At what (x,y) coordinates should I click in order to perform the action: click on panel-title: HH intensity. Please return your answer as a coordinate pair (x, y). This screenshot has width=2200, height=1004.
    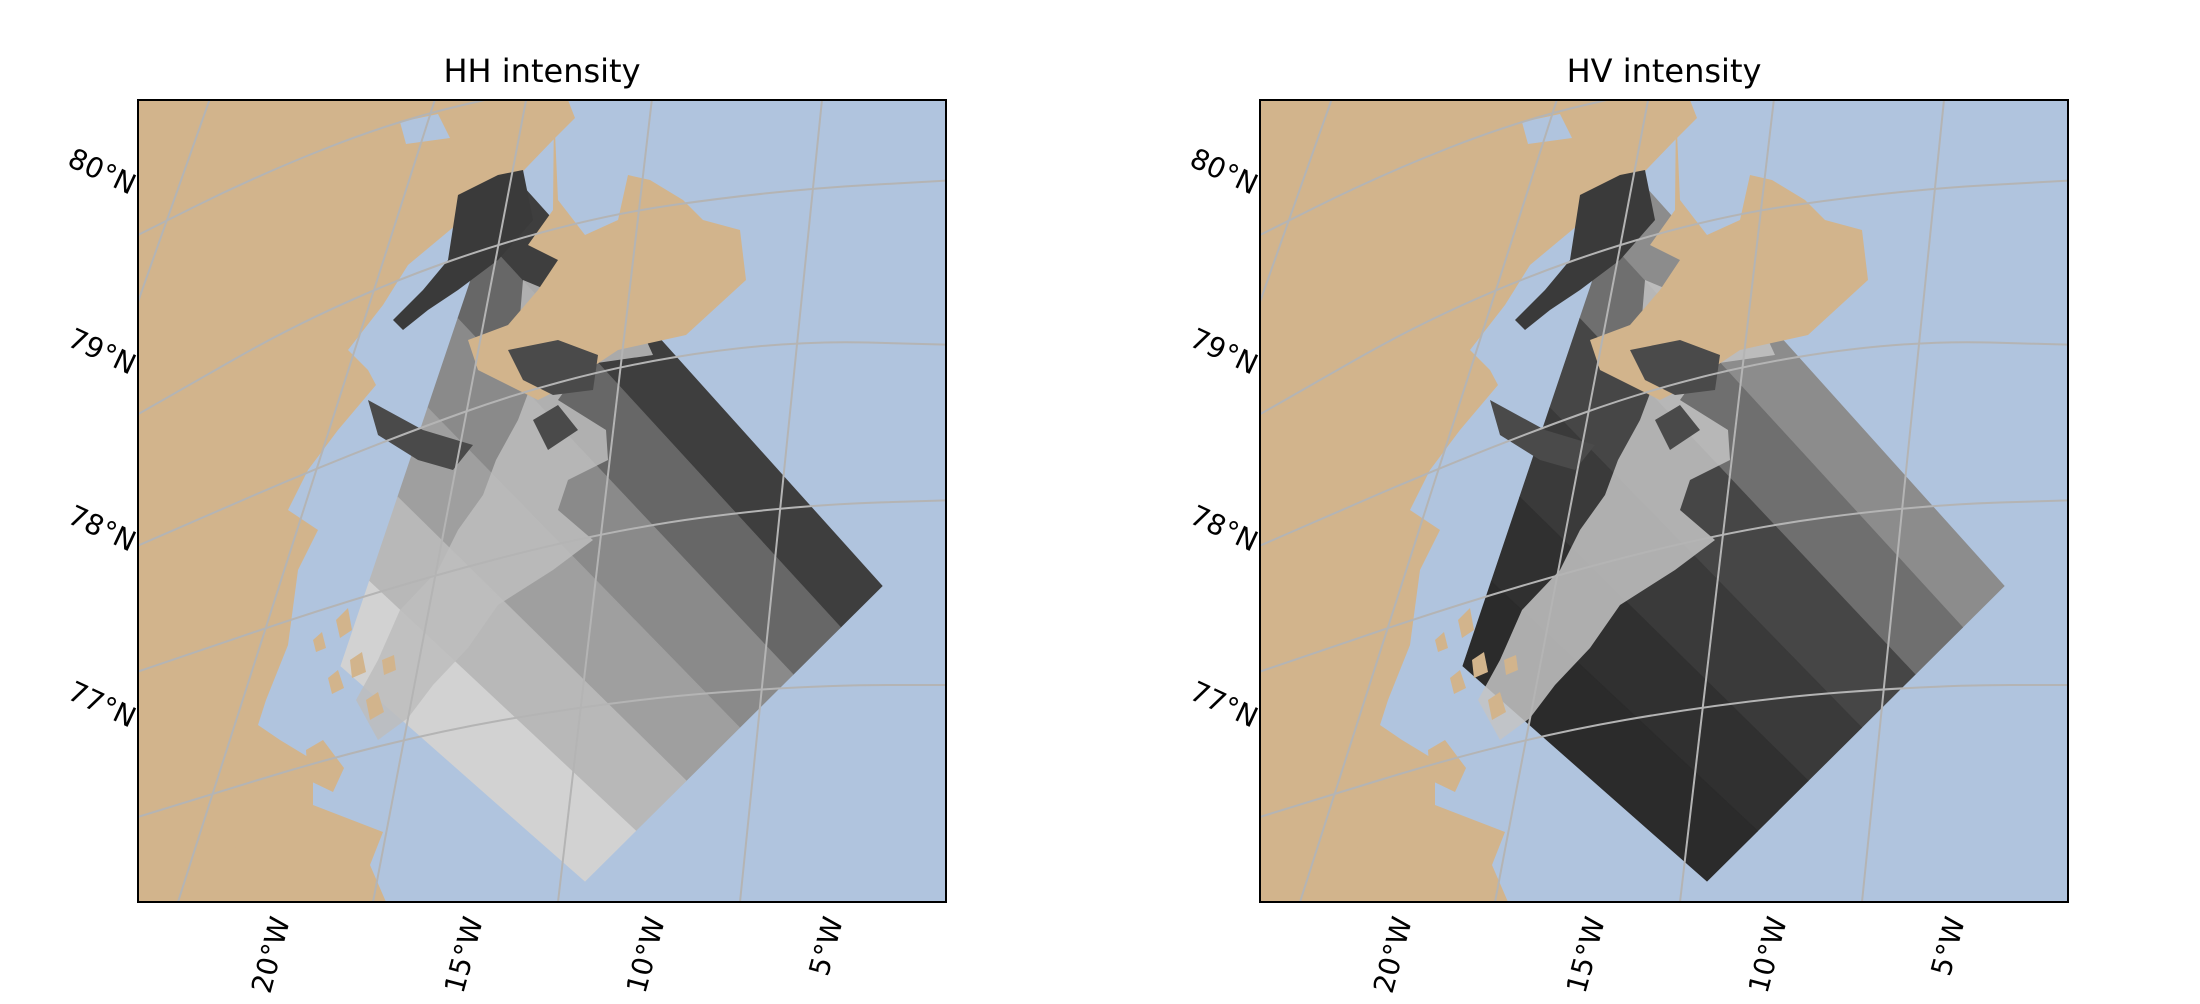
    Looking at the image, I should click on (541, 71).